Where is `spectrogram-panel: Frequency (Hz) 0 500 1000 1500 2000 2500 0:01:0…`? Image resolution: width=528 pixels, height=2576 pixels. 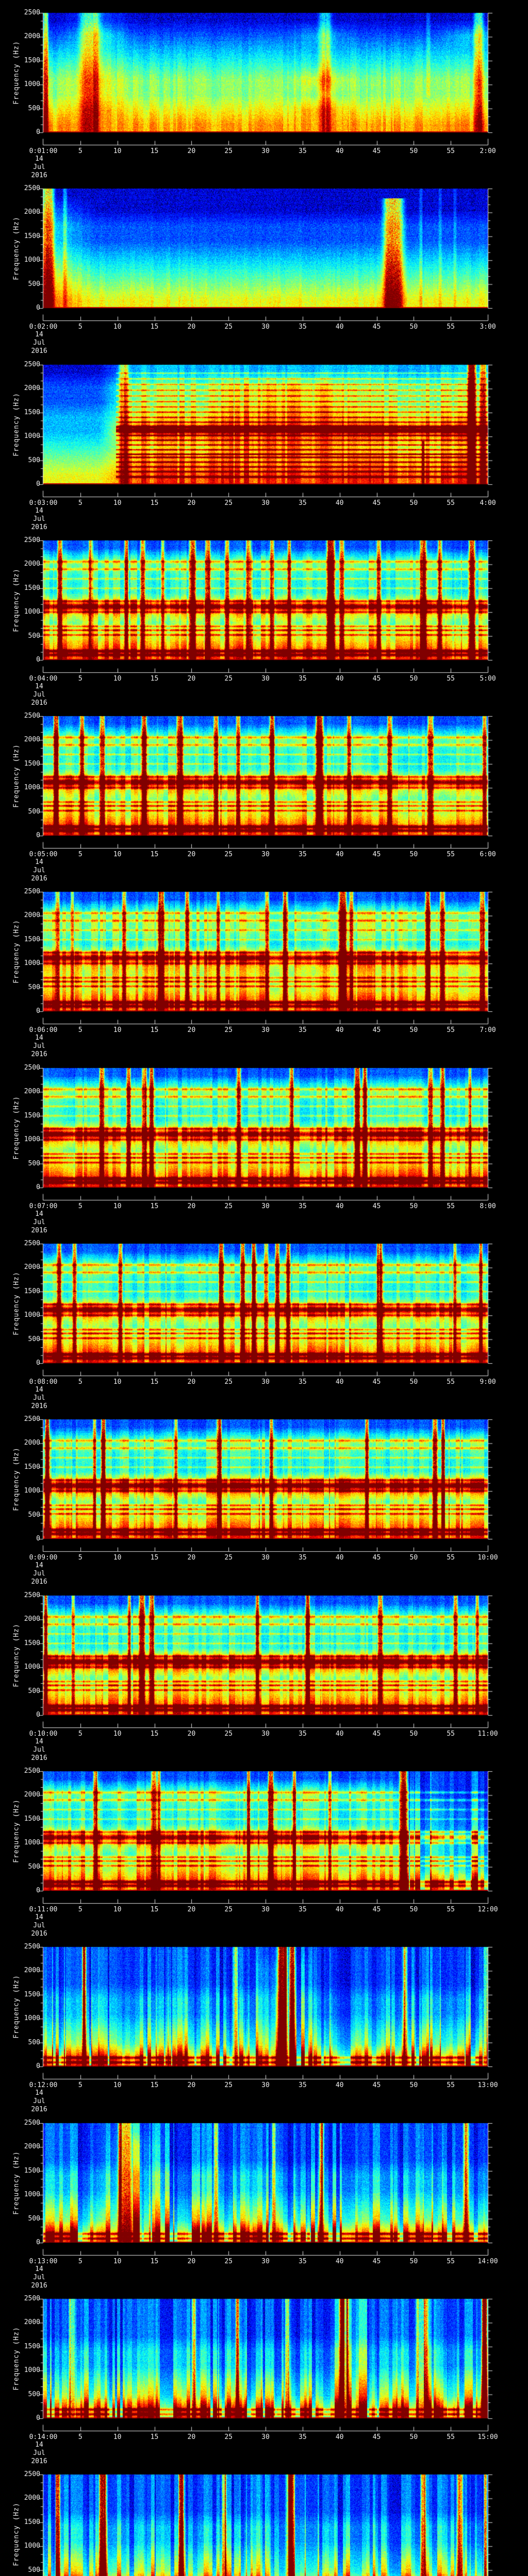
spectrogram-panel: Frequency (Hz) 0 500 1000 1500 2000 2500 0:01:0… is located at coordinates (264, 89).